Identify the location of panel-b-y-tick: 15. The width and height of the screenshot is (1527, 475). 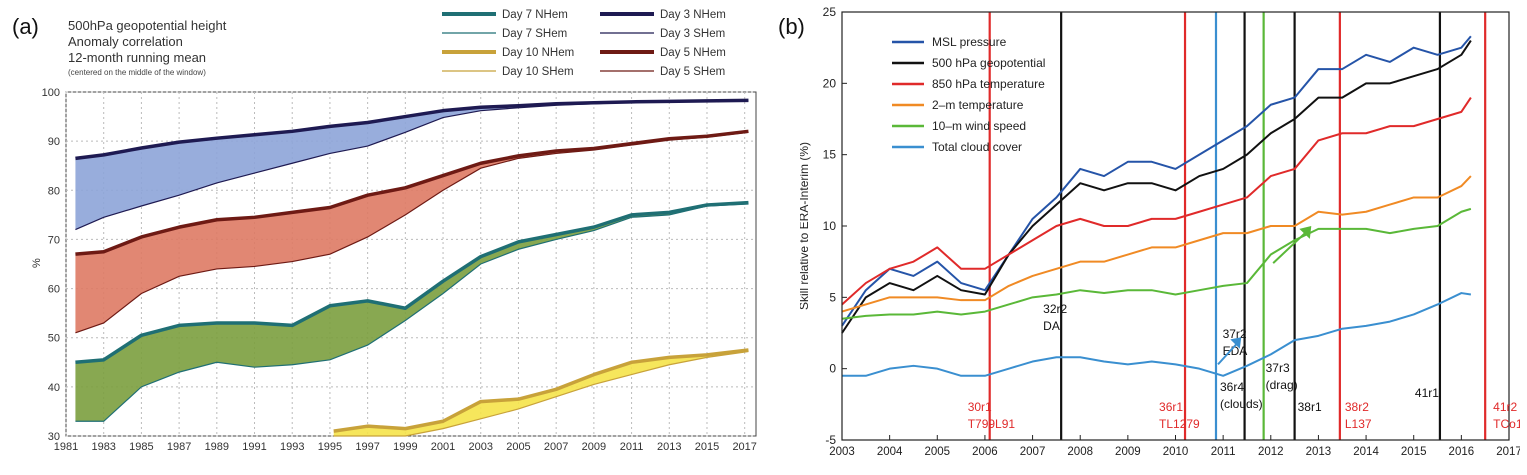
(830, 155).